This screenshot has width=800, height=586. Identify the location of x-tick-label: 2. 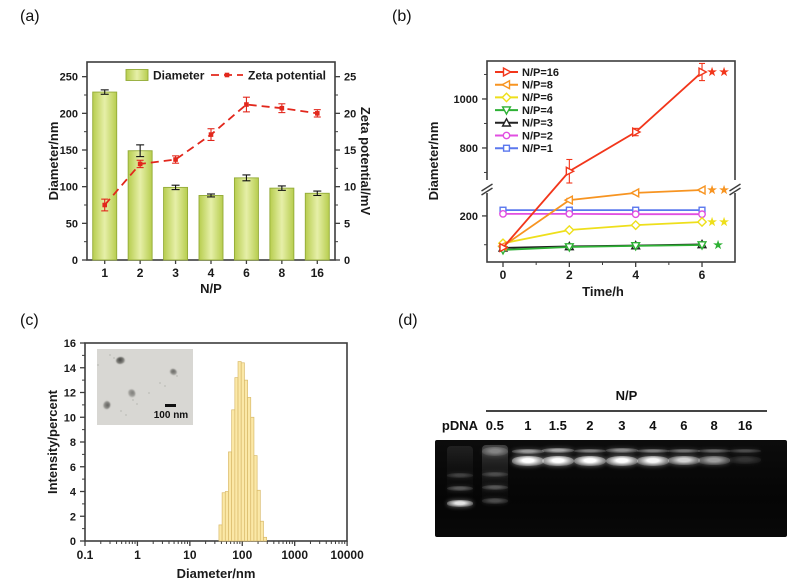
(140, 273).